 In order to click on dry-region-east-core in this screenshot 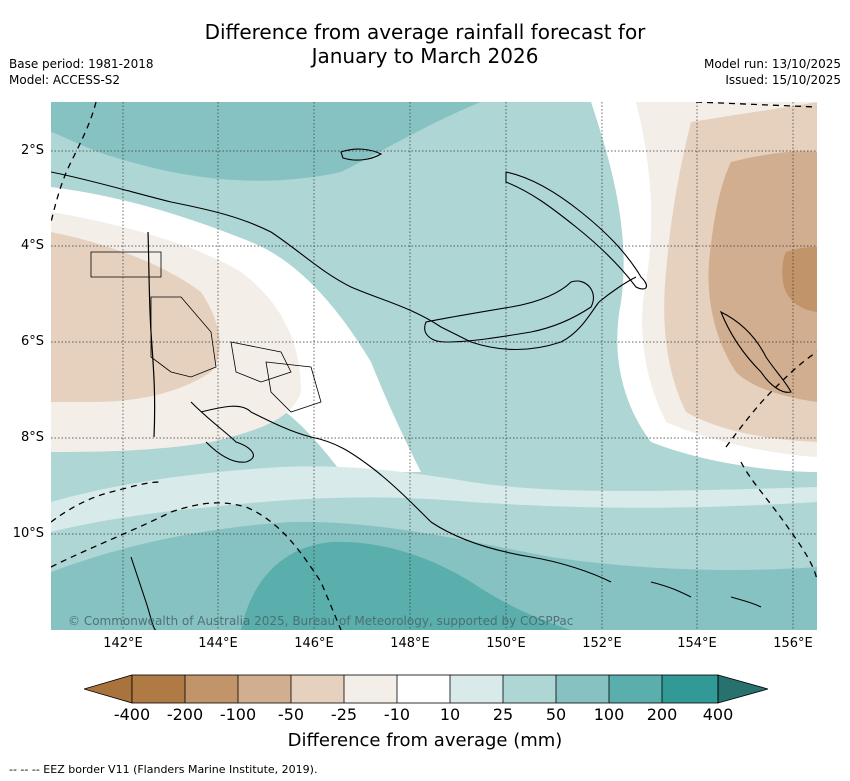, I will do `click(799, 279)`.